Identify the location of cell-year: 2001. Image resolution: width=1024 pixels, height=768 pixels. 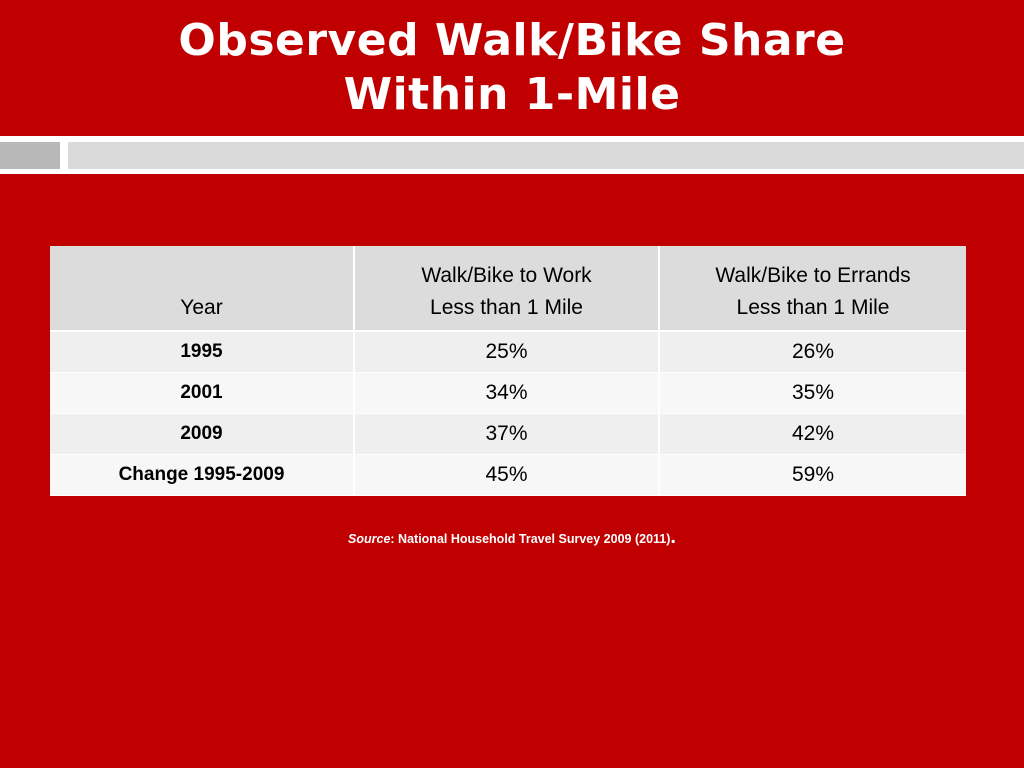
(202, 393).